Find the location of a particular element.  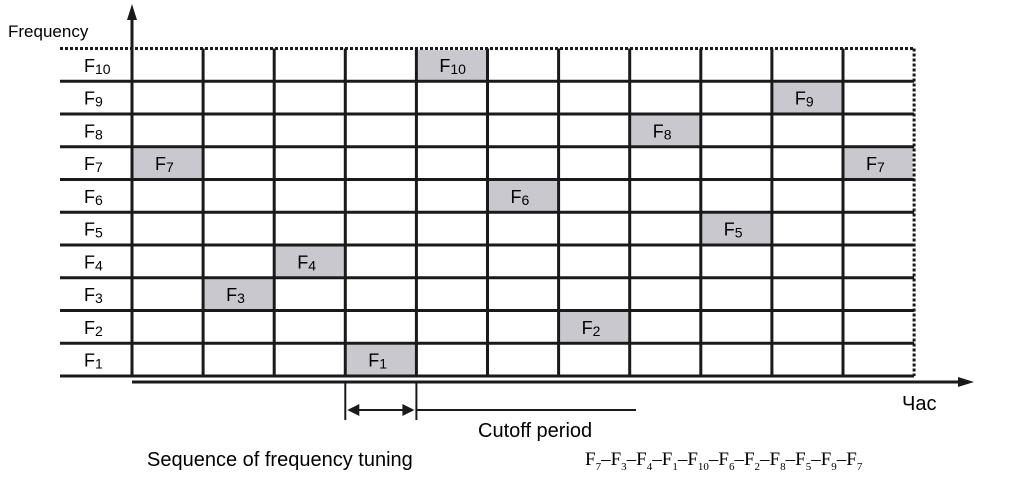

frequency-label: F2 is located at coordinates (93, 328).